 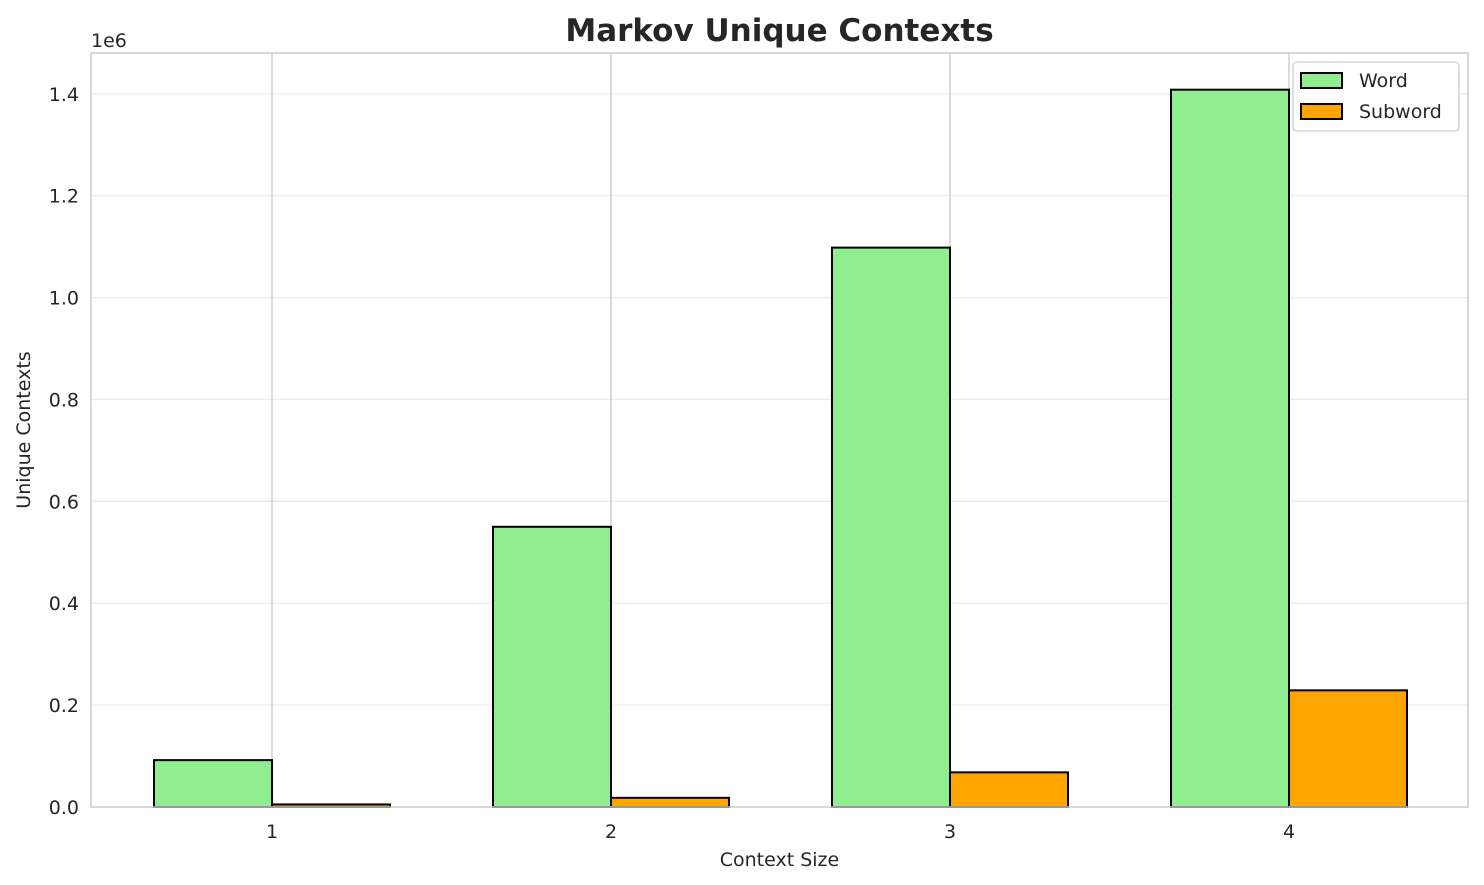 What do you see at coordinates (109, 41) in the screenshot?
I see `y-axis-multiplier: 1e6` at bounding box center [109, 41].